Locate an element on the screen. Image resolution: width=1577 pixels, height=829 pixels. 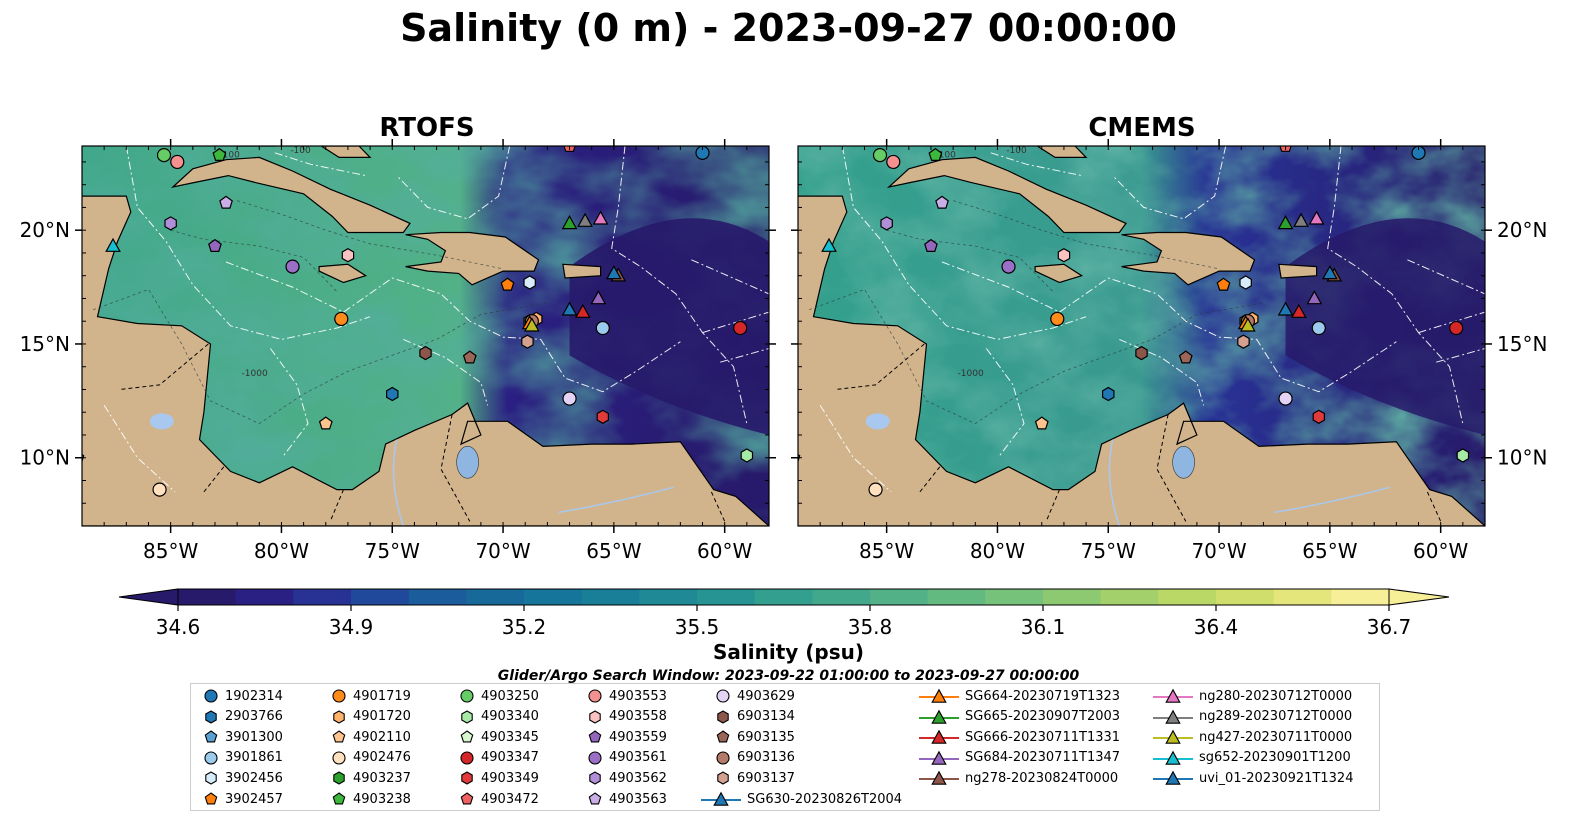
colorbar-tick-label: 34.6 is located at coordinates (178, 627).